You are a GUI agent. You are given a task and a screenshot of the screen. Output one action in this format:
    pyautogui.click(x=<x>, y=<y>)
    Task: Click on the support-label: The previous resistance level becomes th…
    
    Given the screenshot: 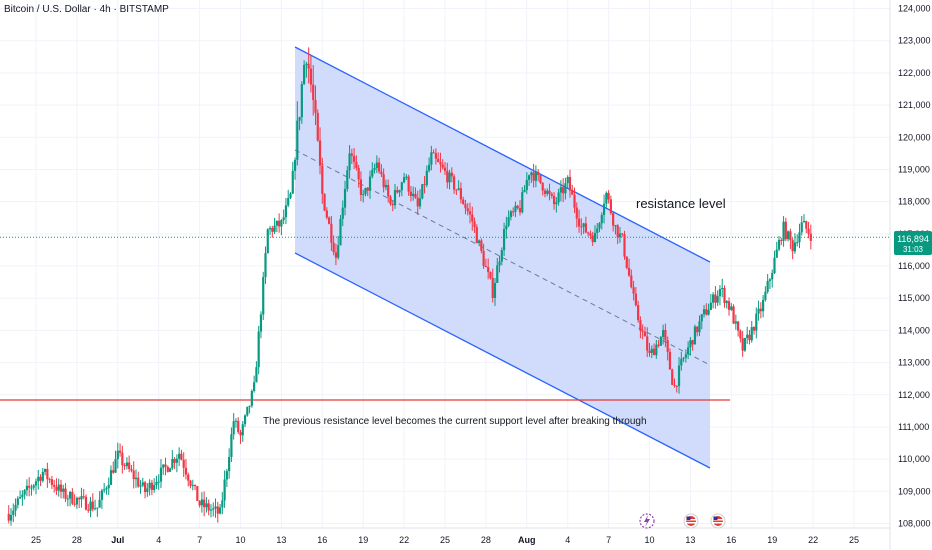 What is the action you would take?
    pyautogui.click(x=455, y=421)
    